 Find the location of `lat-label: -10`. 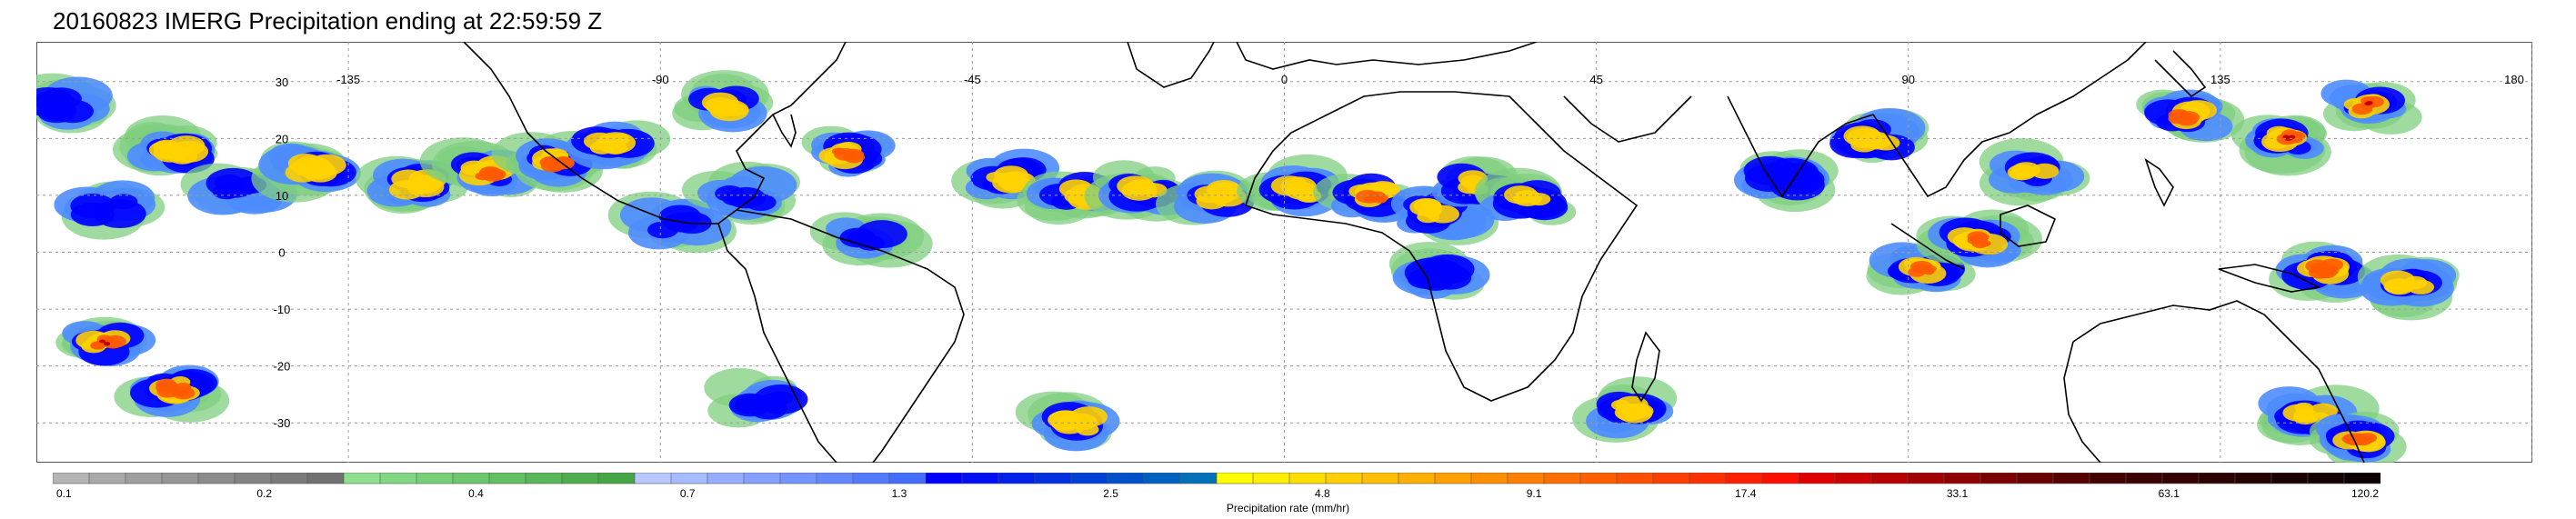

lat-label: -10 is located at coordinates (283, 309).